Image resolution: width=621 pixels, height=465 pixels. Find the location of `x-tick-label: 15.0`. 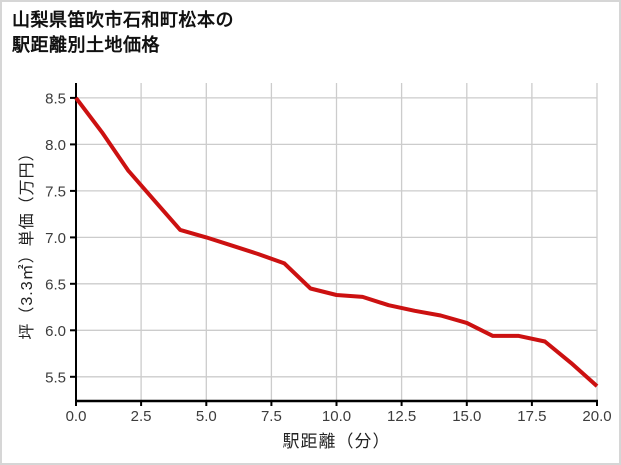

x-tick-label: 15.0 is located at coordinates (466, 416).